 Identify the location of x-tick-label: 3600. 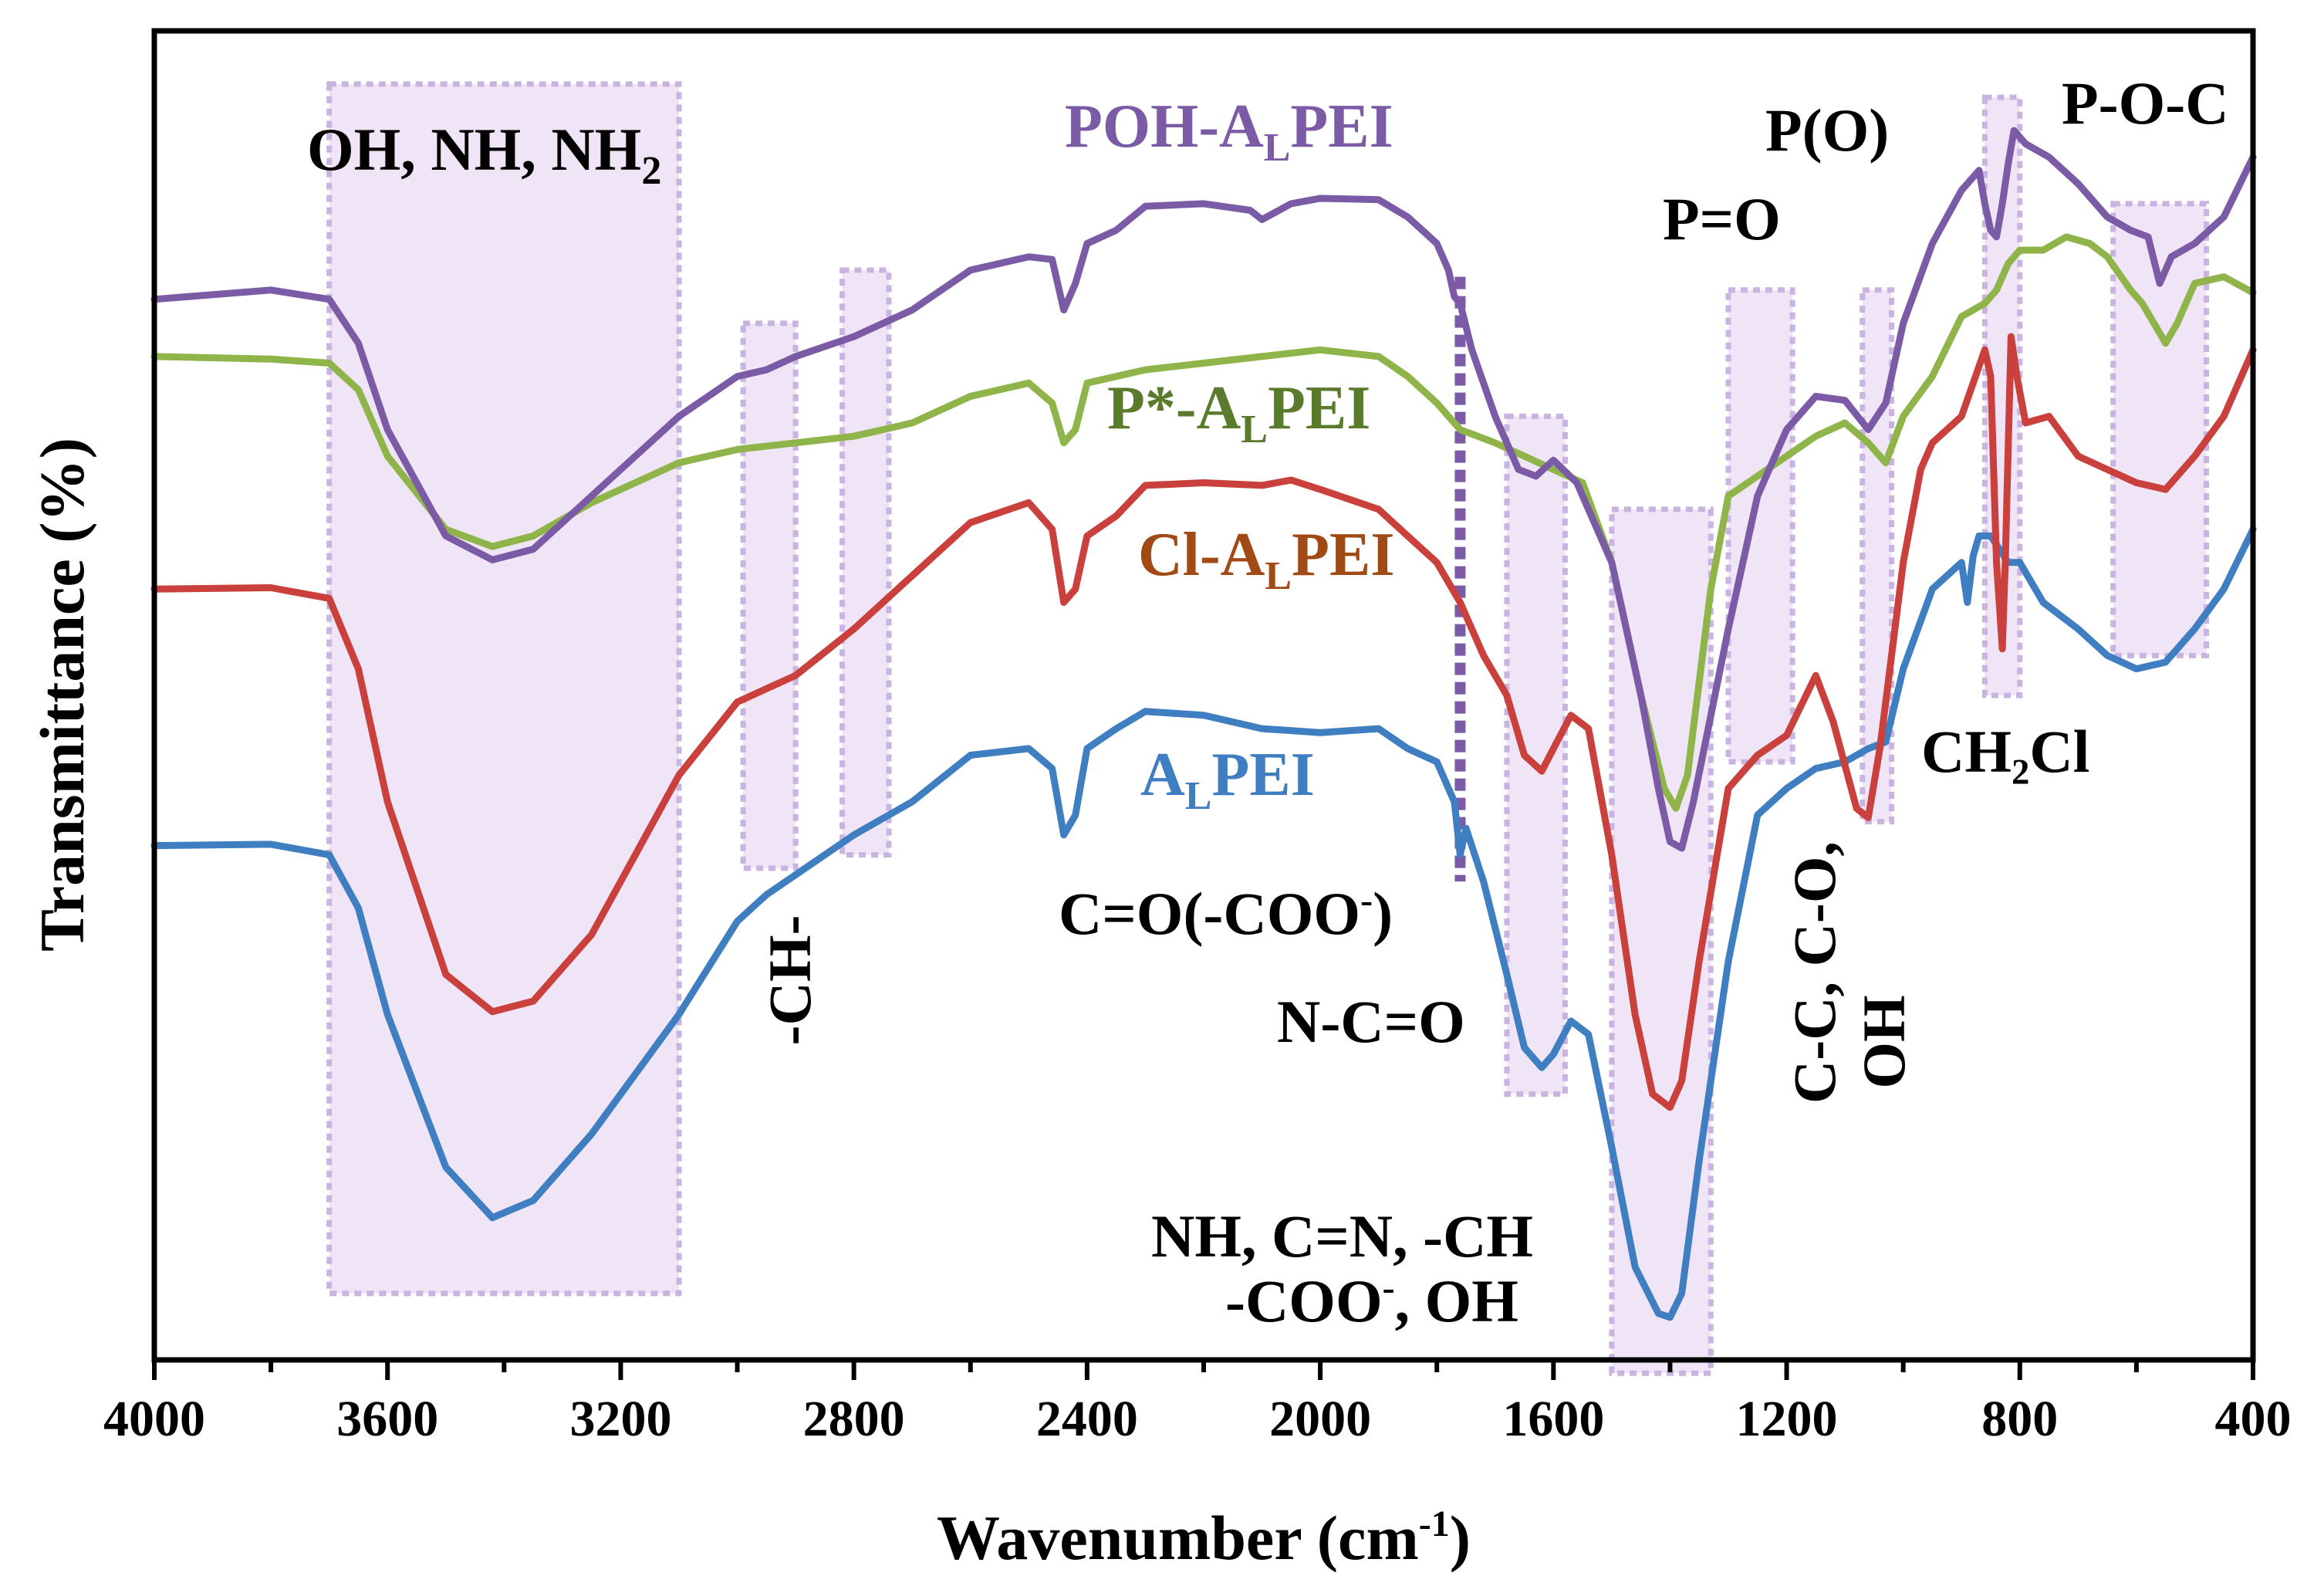
(387, 1419).